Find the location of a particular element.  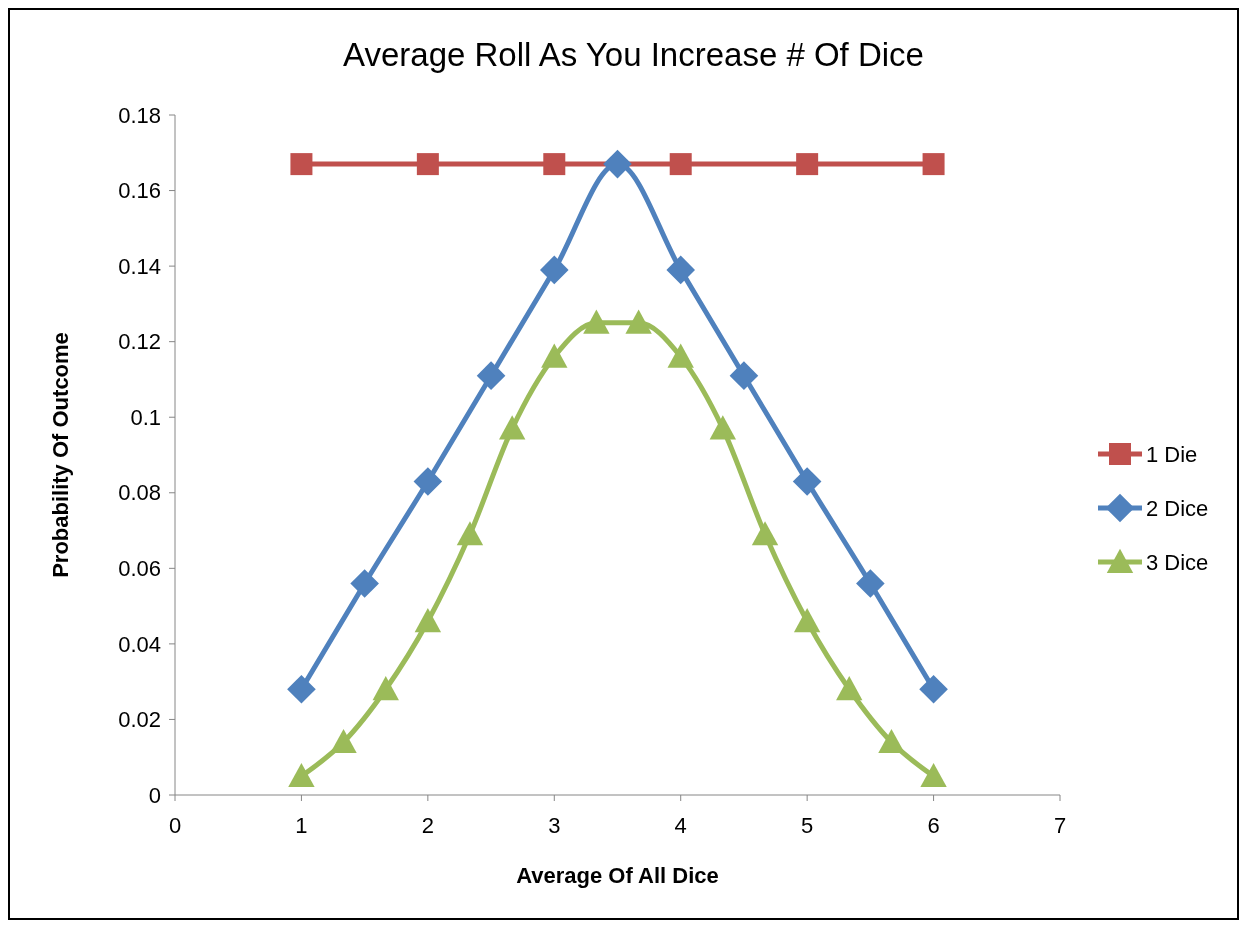

x-tick-label: 5 is located at coordinates (807, 825).